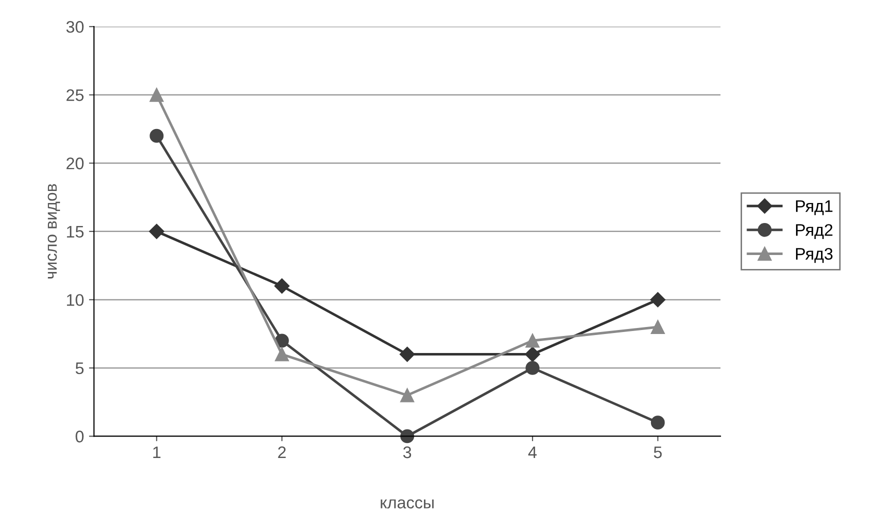  What do you see at coordinates (407, 452) in the screenshot?
I see `x-tick-label: 3` at bounding box center [407, 452].